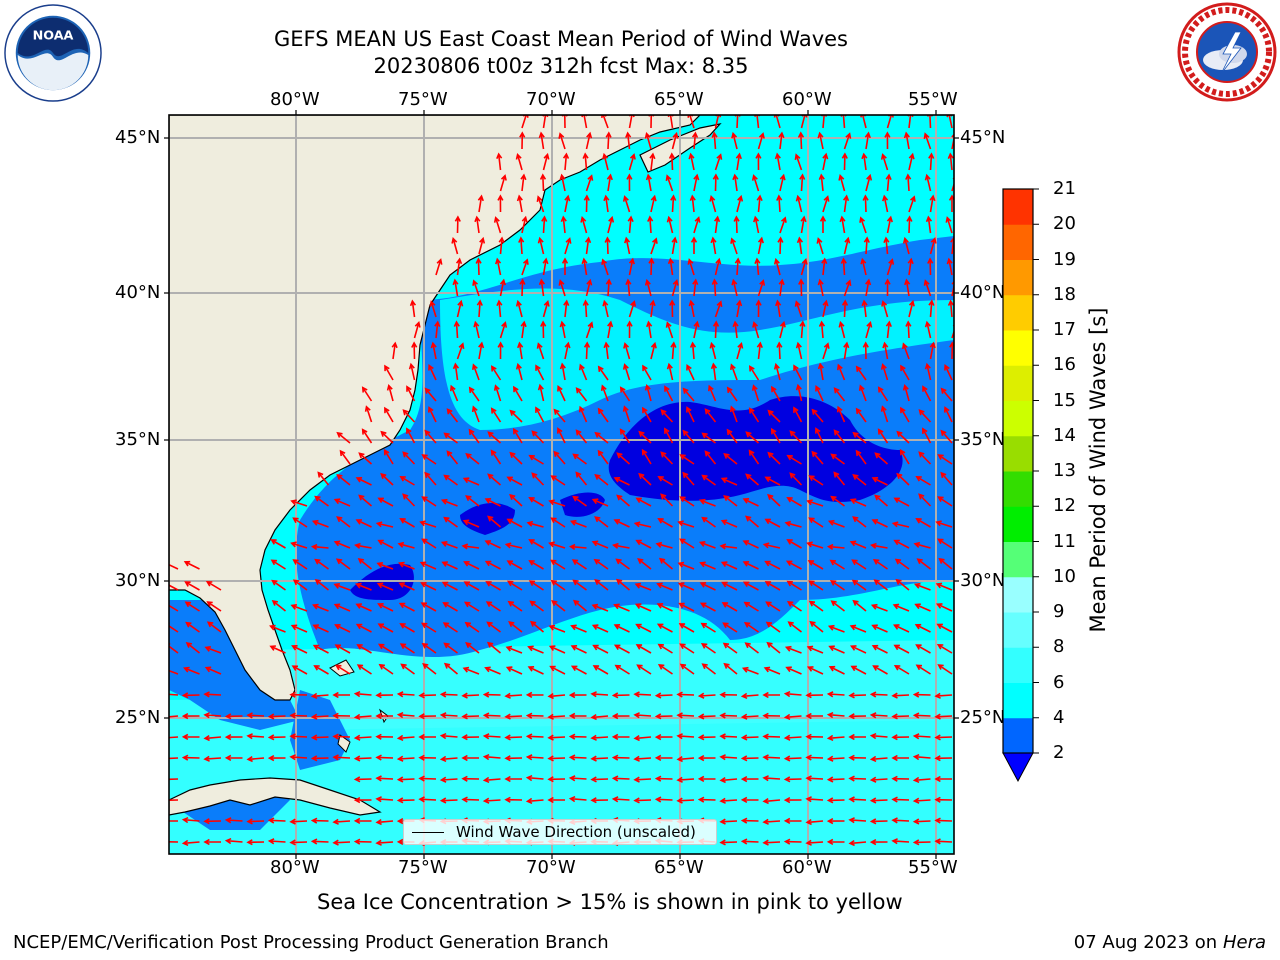 Image resolution: width=1280 pixels, height=960 pixels. What do you see at coordinates (1059, 682) in the screenshot?
I see `colorbar-tick-label: 6` at bounding box center [1059, 682].